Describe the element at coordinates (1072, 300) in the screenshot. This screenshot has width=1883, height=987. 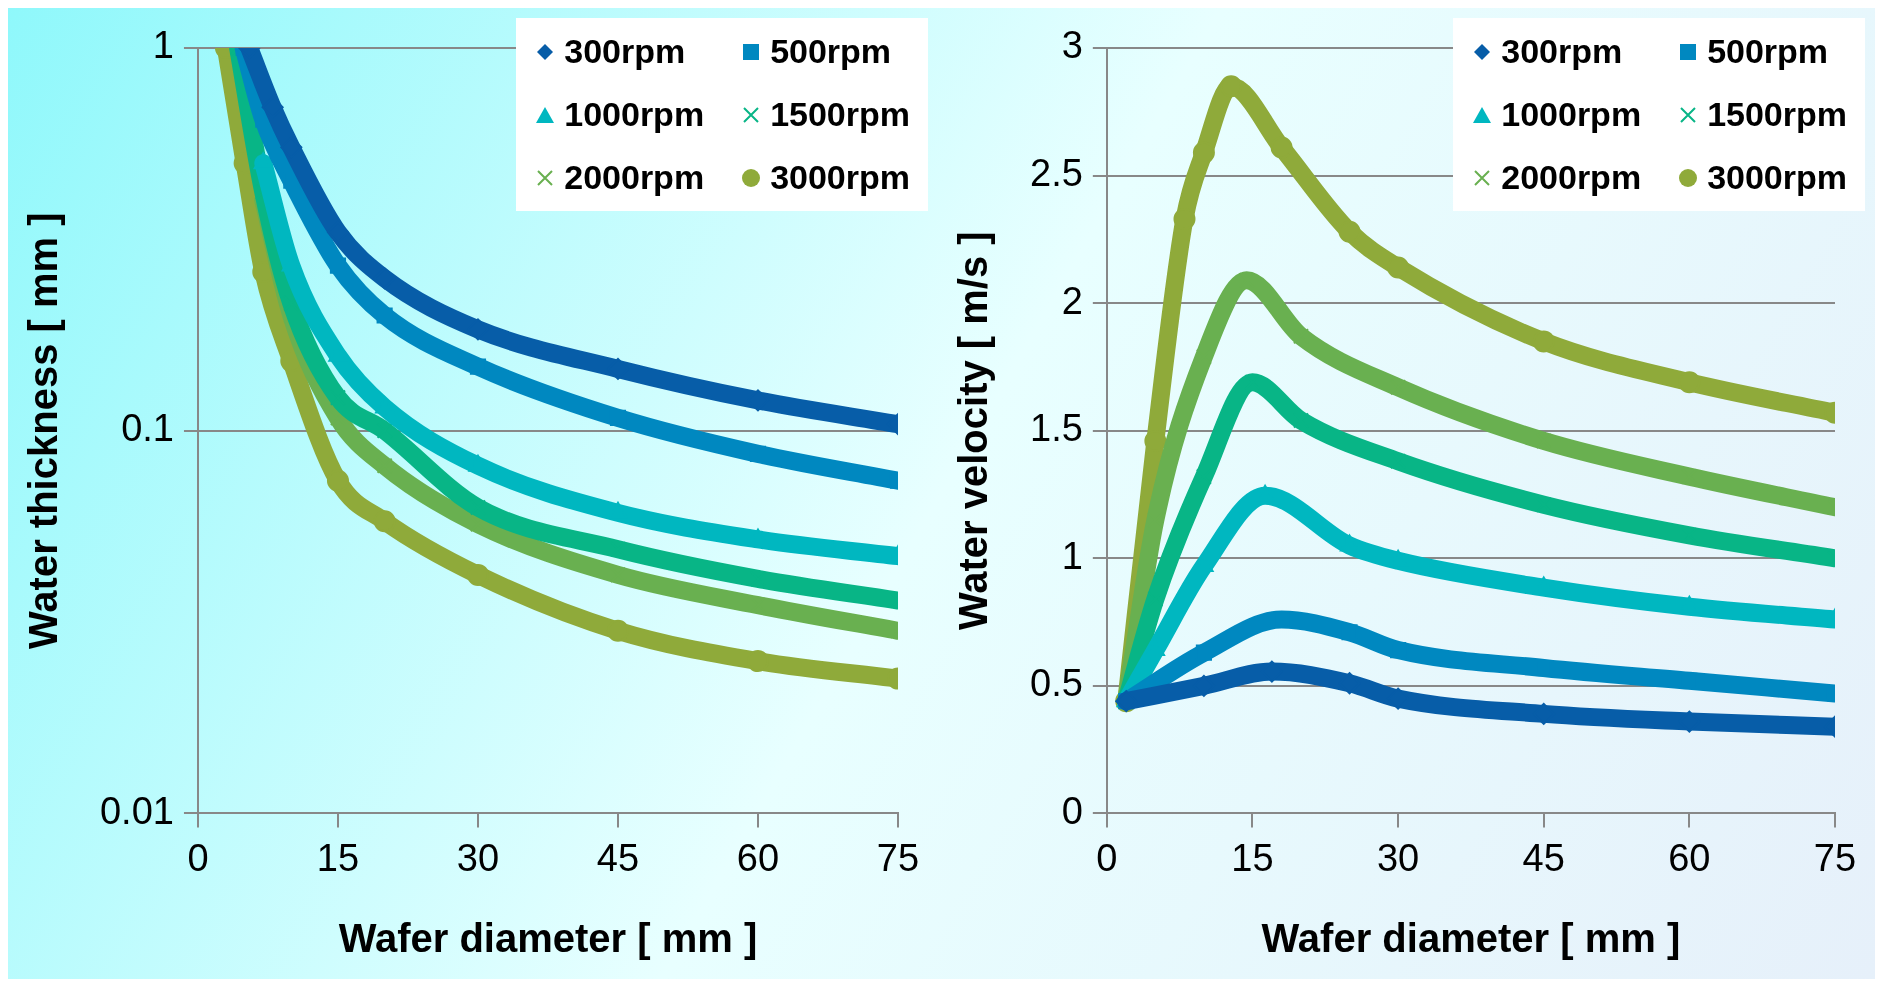
I see `y-tick-label: 2` at that location.